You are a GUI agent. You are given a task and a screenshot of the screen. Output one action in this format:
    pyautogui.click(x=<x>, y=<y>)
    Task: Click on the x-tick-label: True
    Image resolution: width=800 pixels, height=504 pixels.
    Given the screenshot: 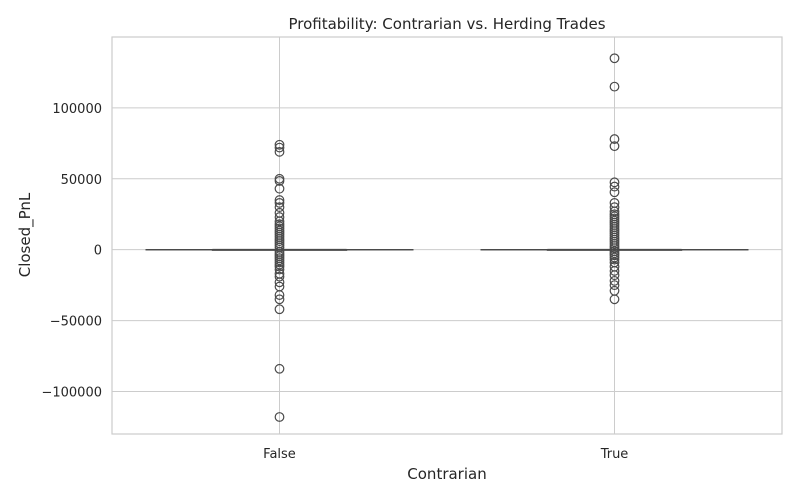 What is the action you would take?
    pyautogui.click(x=614, y=454)
    